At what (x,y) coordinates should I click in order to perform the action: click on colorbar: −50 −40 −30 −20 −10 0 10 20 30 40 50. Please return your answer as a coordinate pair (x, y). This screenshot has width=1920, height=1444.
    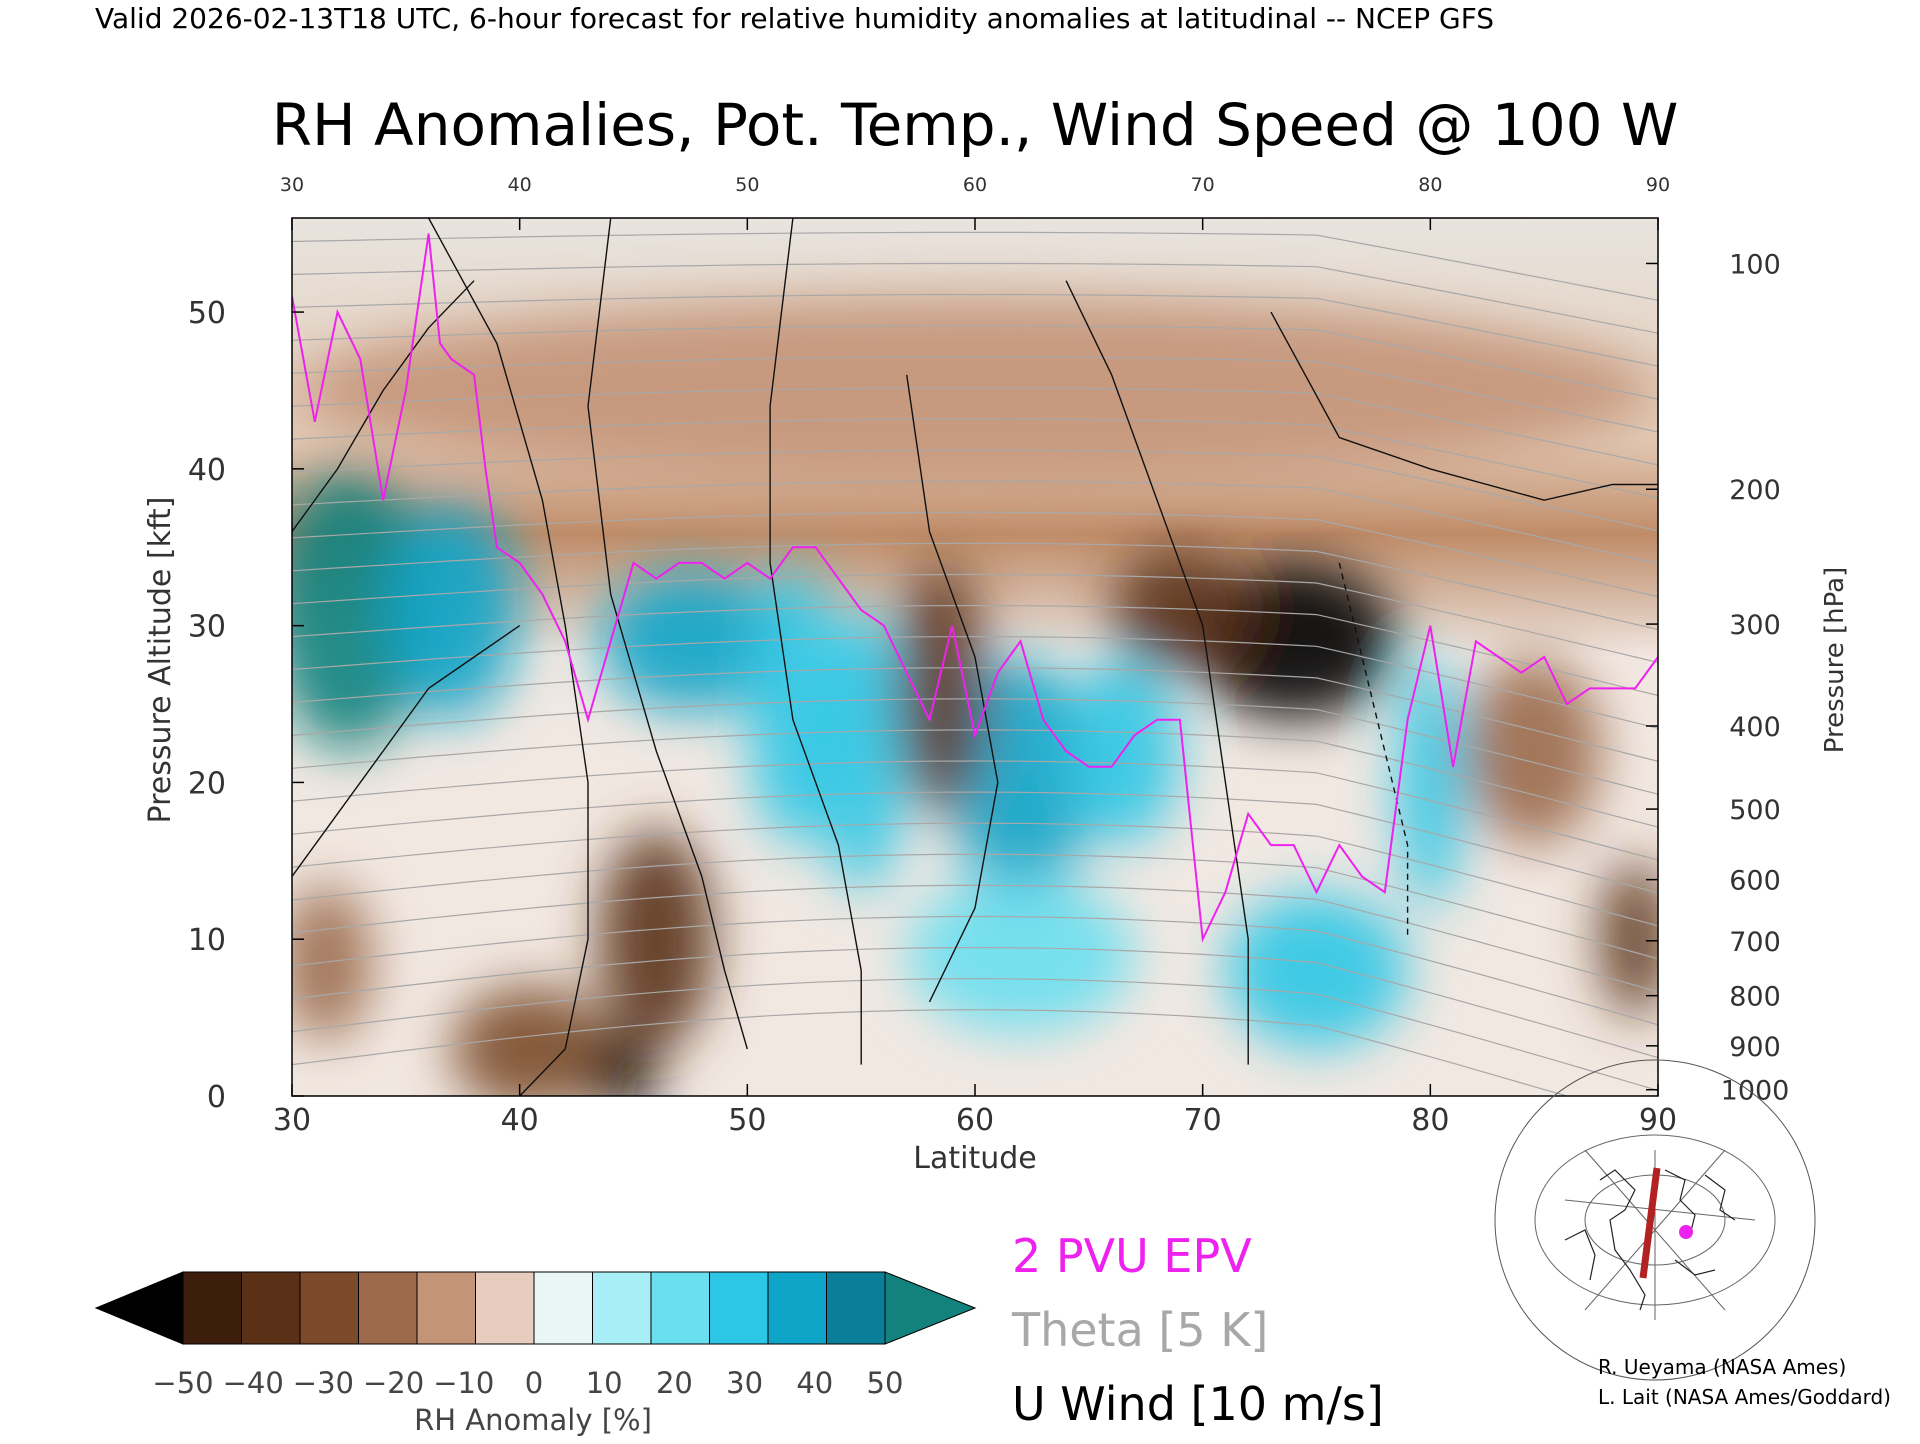
    Looking at the image, I should click on (535, 1335).